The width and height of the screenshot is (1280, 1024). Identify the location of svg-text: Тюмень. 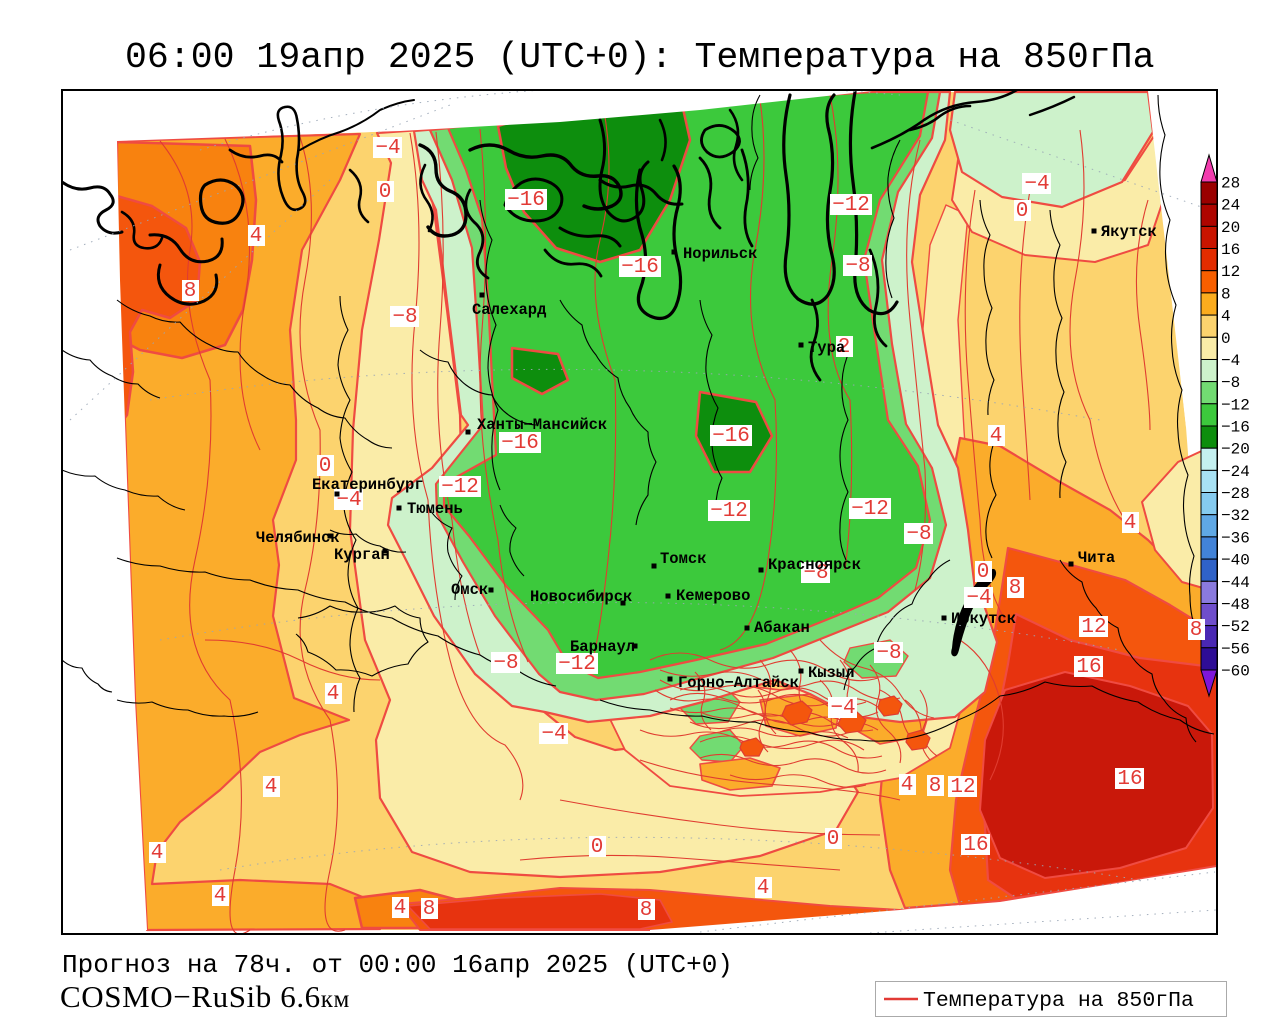
(435, 509).